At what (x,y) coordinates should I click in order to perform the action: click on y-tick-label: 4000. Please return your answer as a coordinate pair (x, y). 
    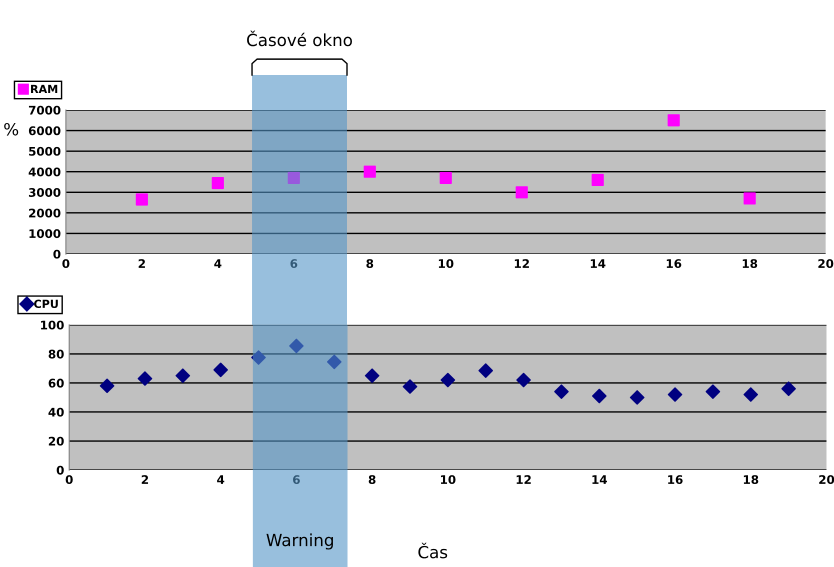
    Looking at the image, I should click on (44, 171).